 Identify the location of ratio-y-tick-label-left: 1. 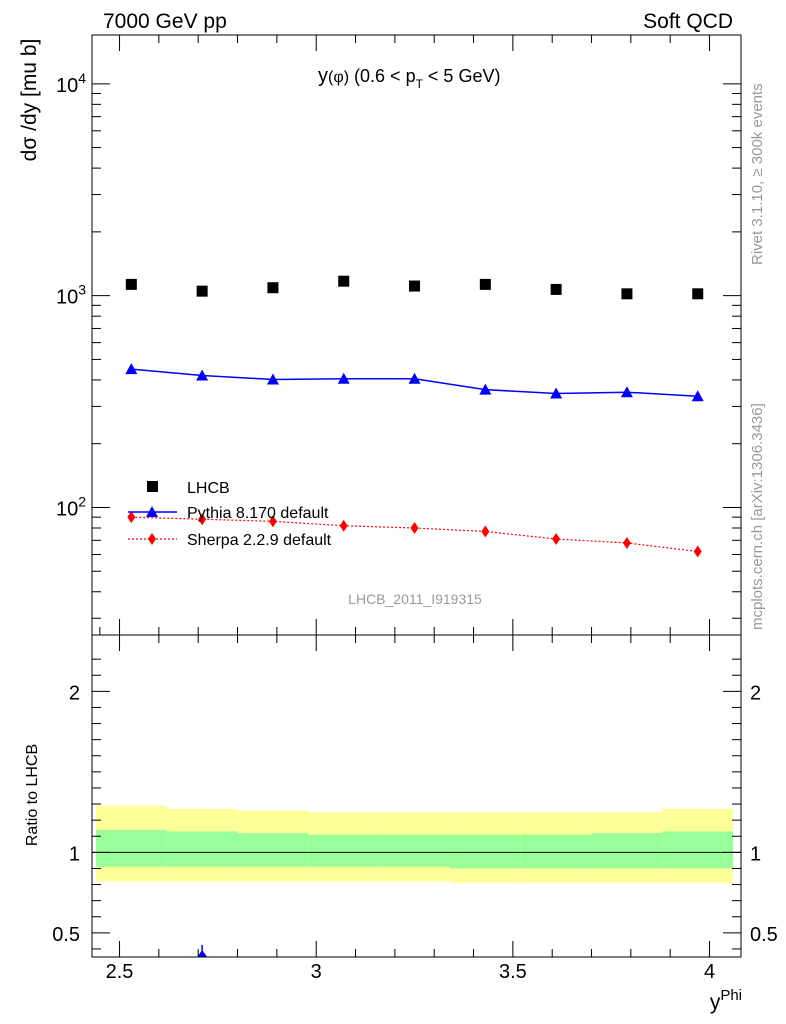
(74, 854).